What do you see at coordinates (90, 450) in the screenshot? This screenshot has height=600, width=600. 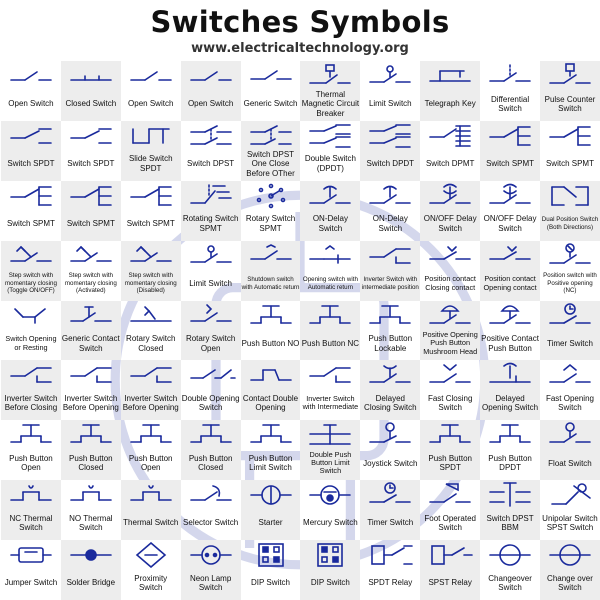 I see `symbol-cell: Push Button Closed` at bounding box center [90, 450].